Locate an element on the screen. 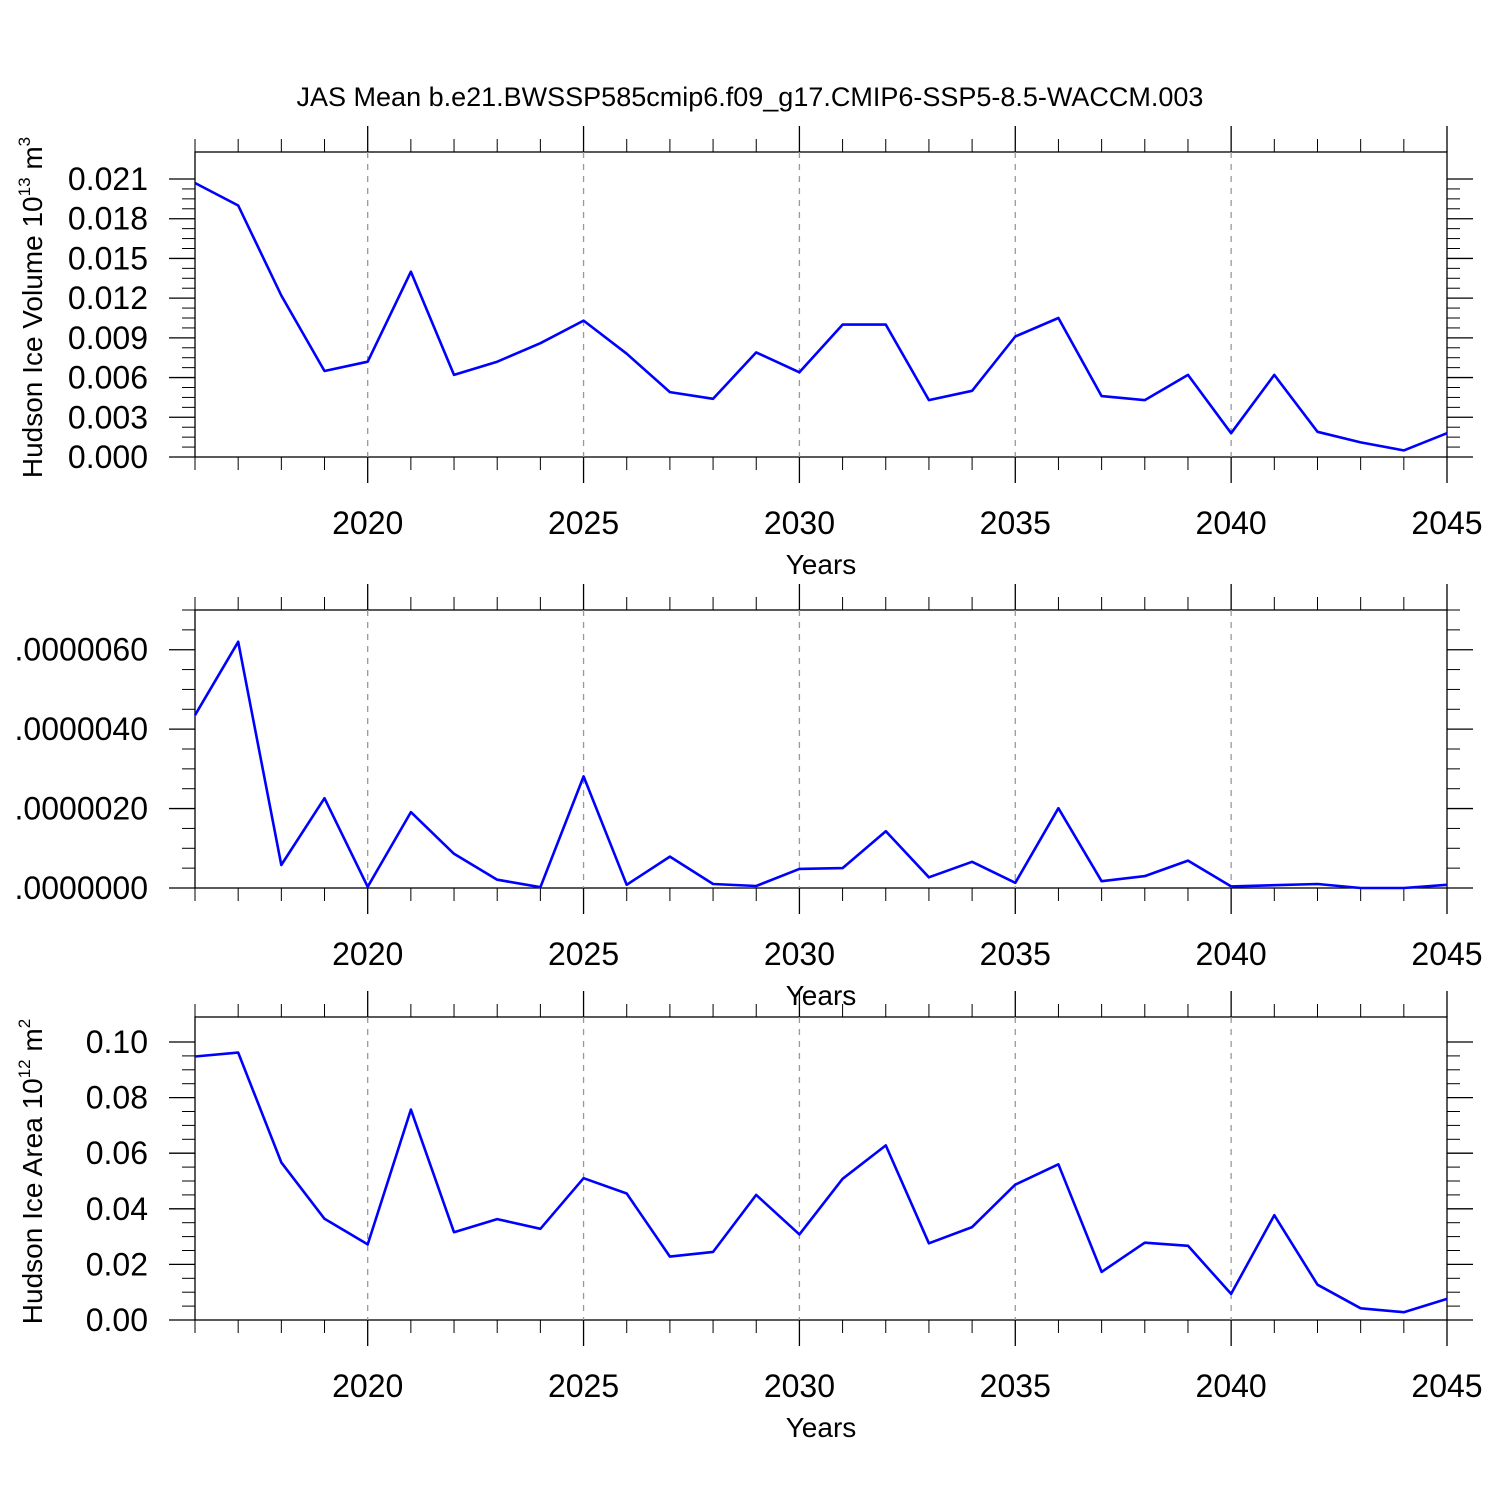  y-tick-label: .0000000 is located at coordinates (81, 888).